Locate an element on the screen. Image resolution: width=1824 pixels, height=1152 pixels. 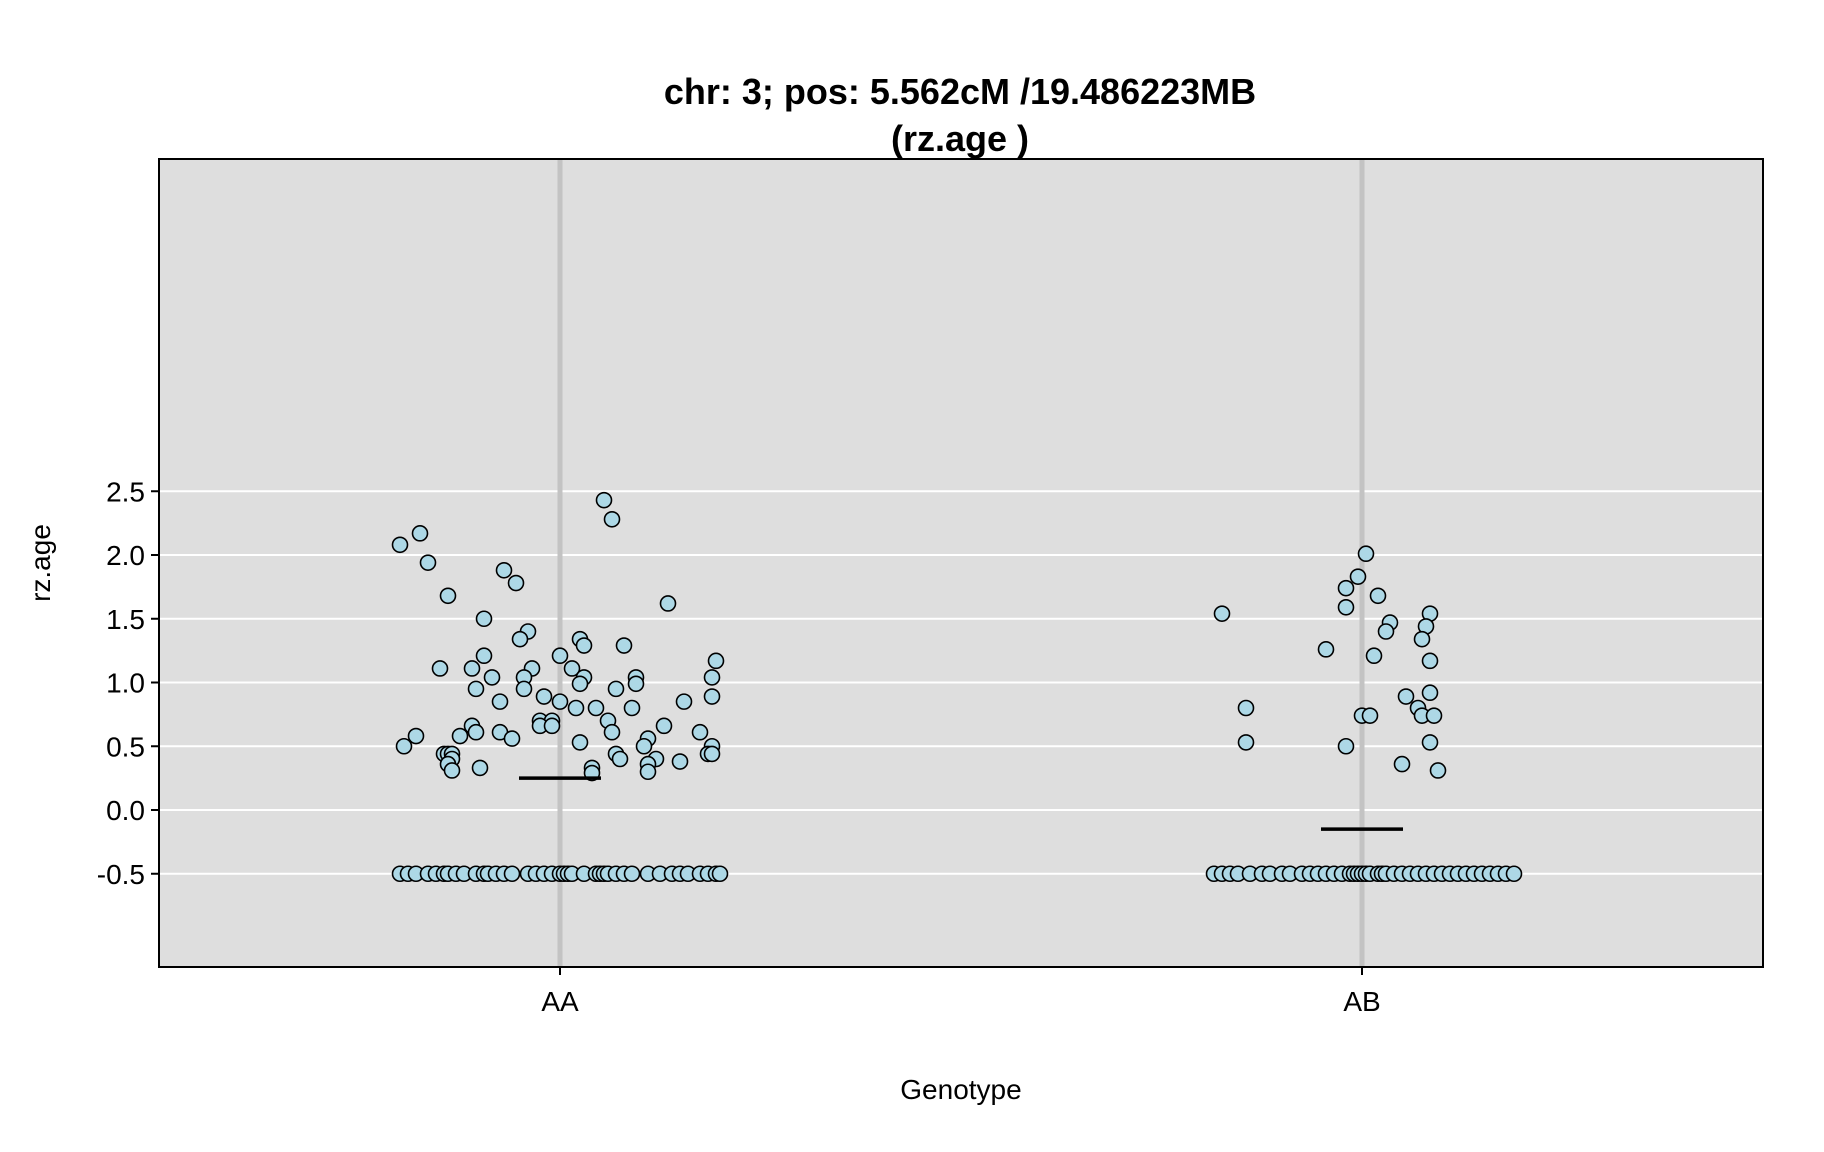
x-tick-label-ab: AB is located at coordinates (1361, 1001).